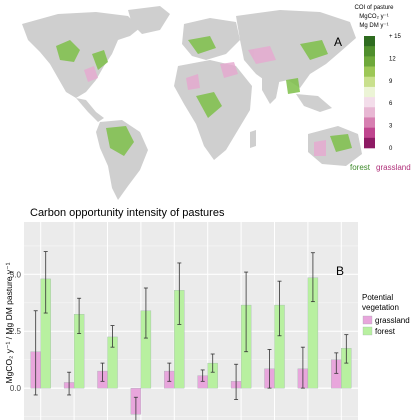  I want to click on legend-label-grassland: grassland, so click(392, 320).